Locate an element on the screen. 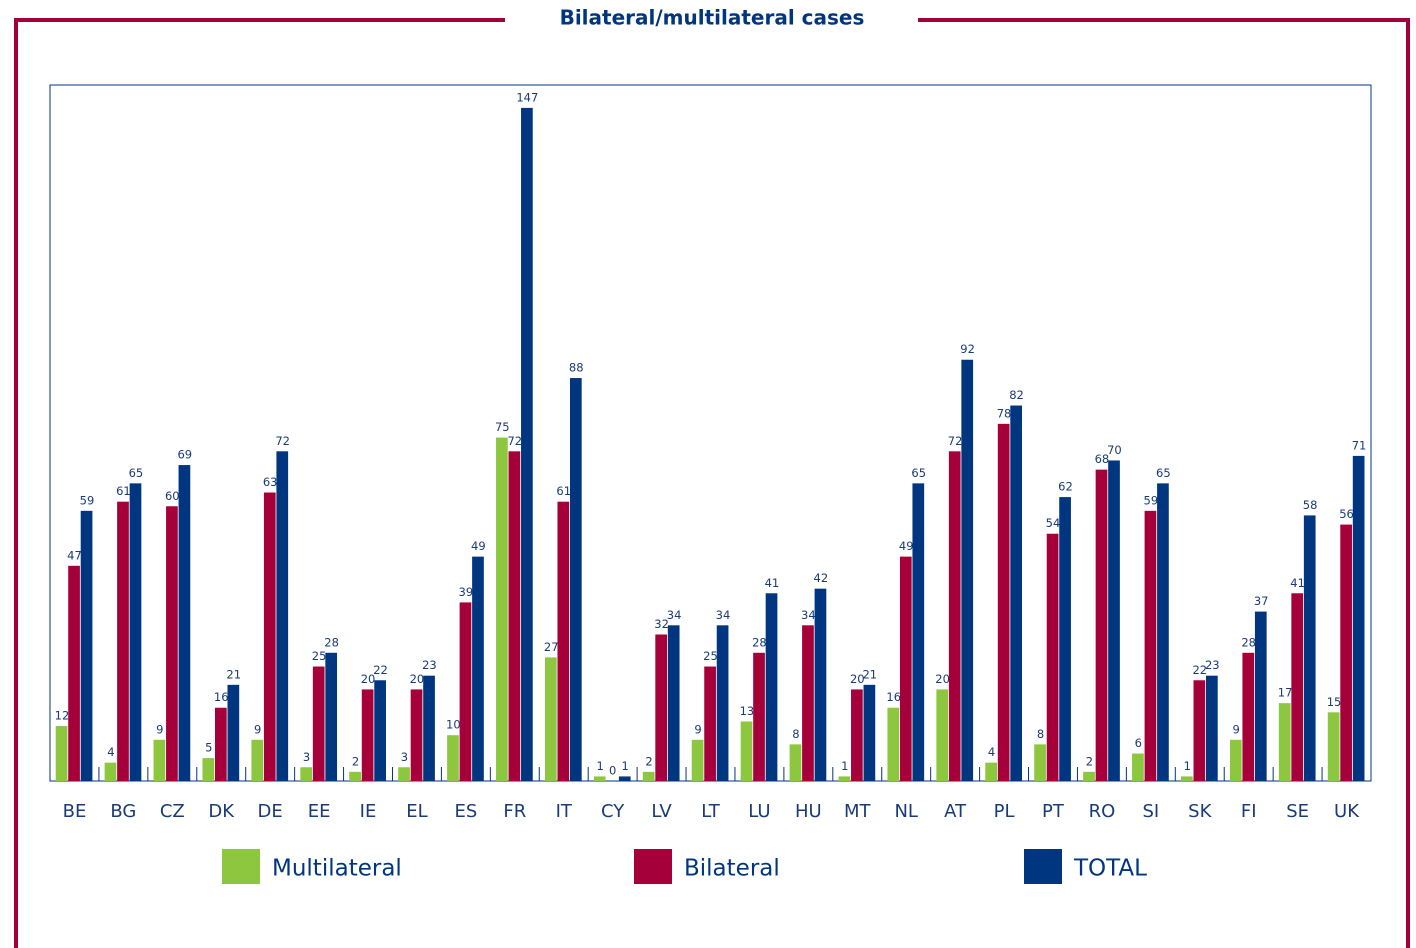 This screenshot has height=948, width=1416. x-tick-label: LV is located at coordinates (661, 811).